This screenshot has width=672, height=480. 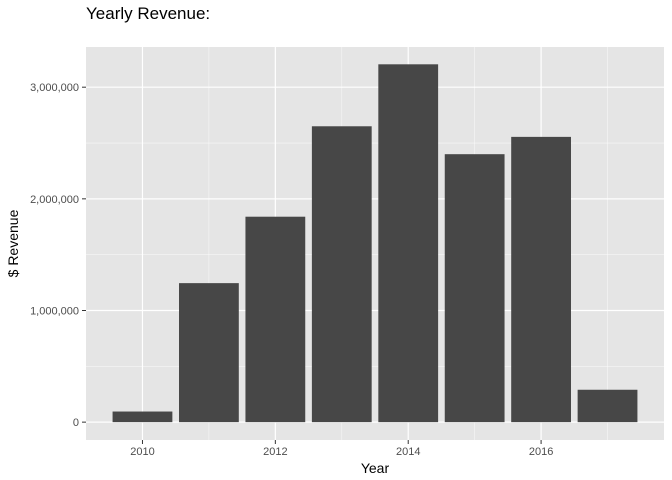 What do you see at coordinates (375, 468) in the screenshot?
I see `x-axis-title: Year` at bounding box center [375, 468].